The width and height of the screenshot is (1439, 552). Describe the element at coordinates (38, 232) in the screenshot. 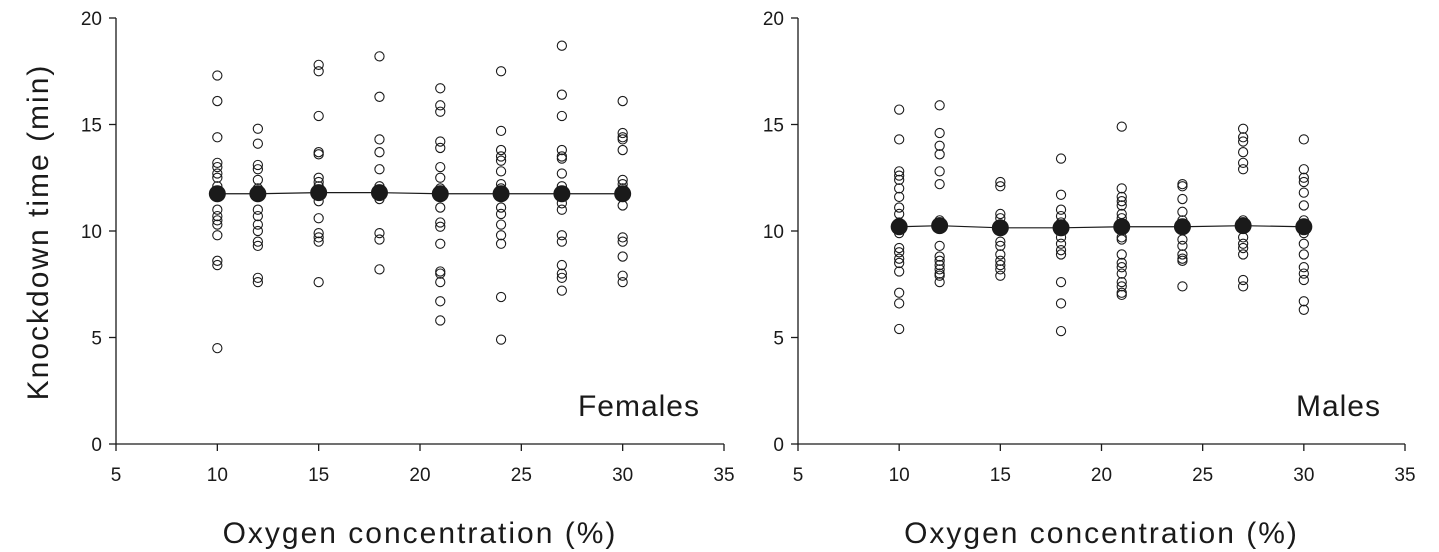

I see `y-axis-title: Knockdown time (min)` at that location.